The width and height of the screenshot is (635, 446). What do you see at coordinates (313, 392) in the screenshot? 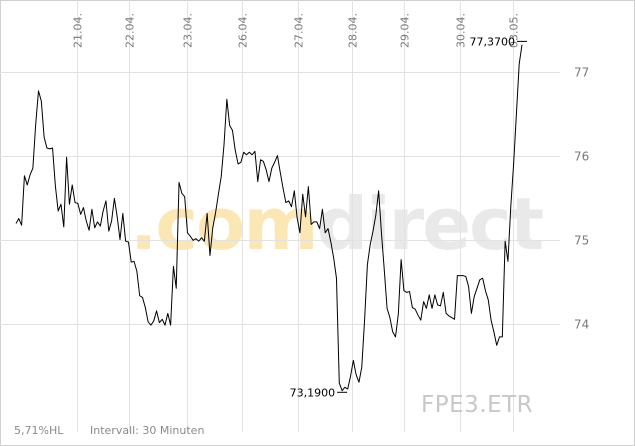
I see `extreme-label: 73,1900` at bounding box center [313, 392].